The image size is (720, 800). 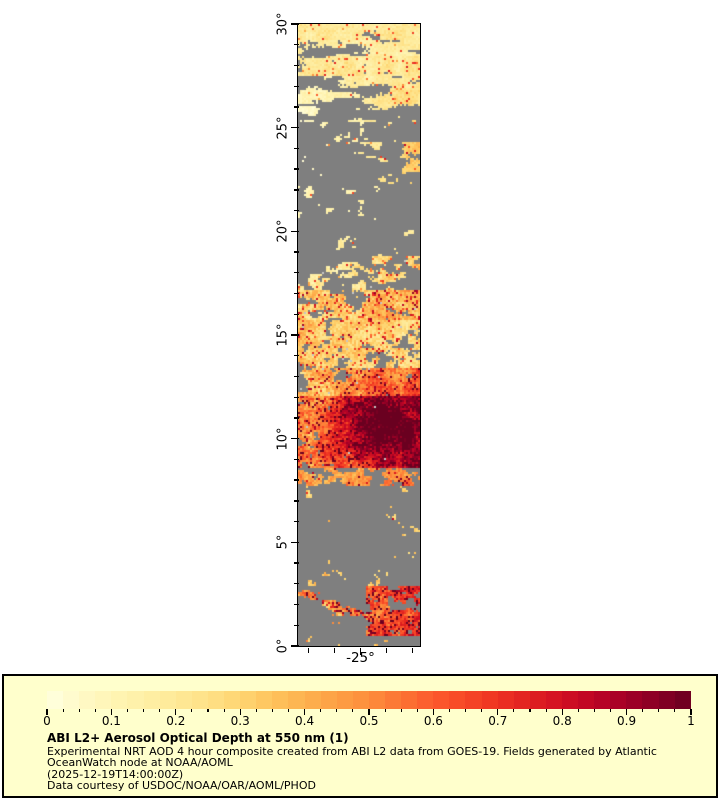 I want to click on colorbar-tick-label: 0.8, so click(x=562, y=721).